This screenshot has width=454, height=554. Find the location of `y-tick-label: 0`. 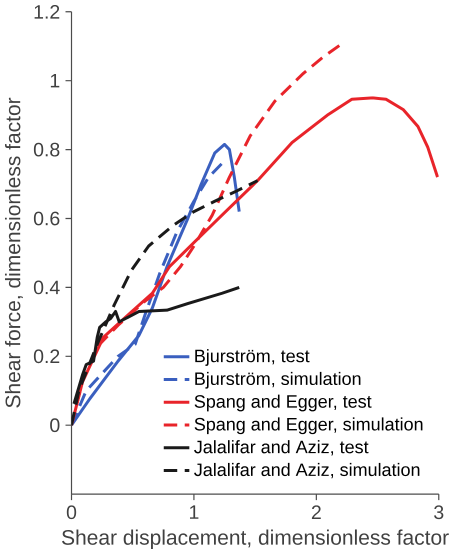

y-tick-label: 0 is located at coordinates (55, 425).